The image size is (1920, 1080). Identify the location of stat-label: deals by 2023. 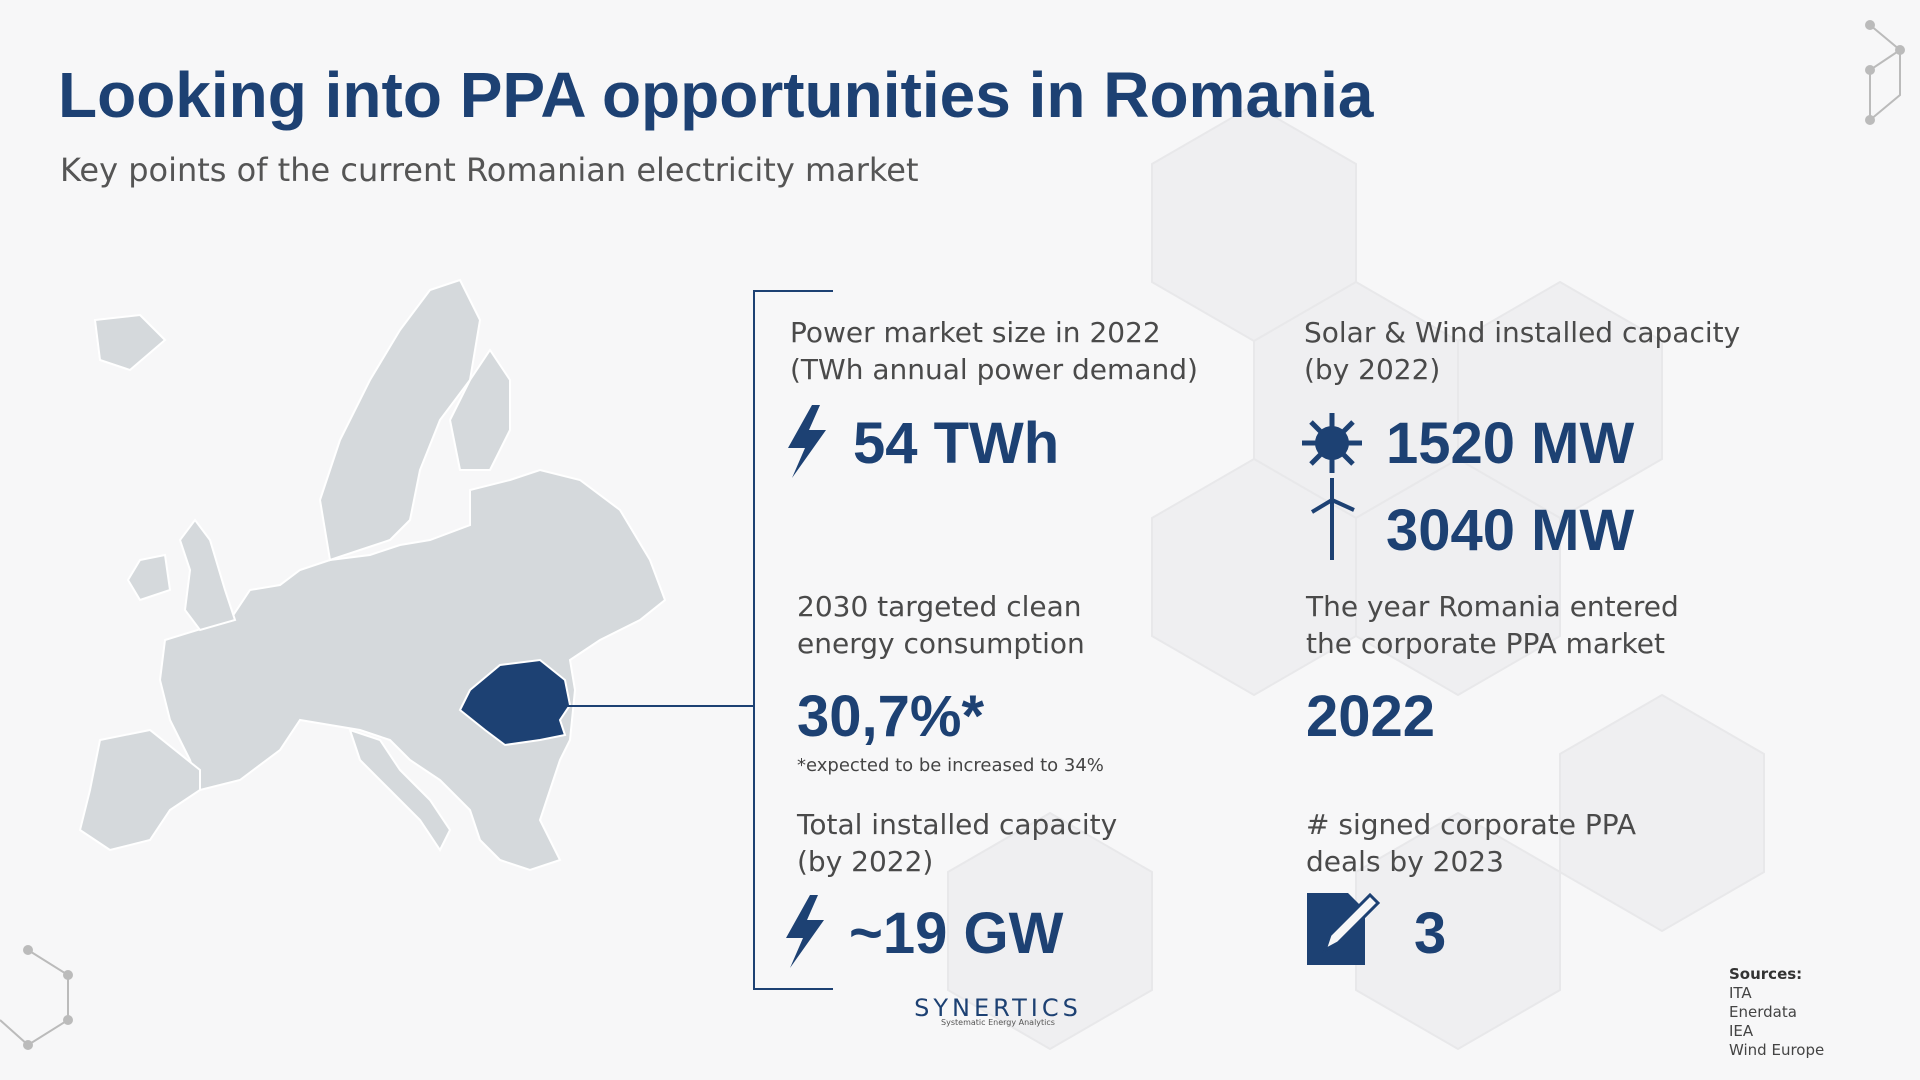
(1405, 861).